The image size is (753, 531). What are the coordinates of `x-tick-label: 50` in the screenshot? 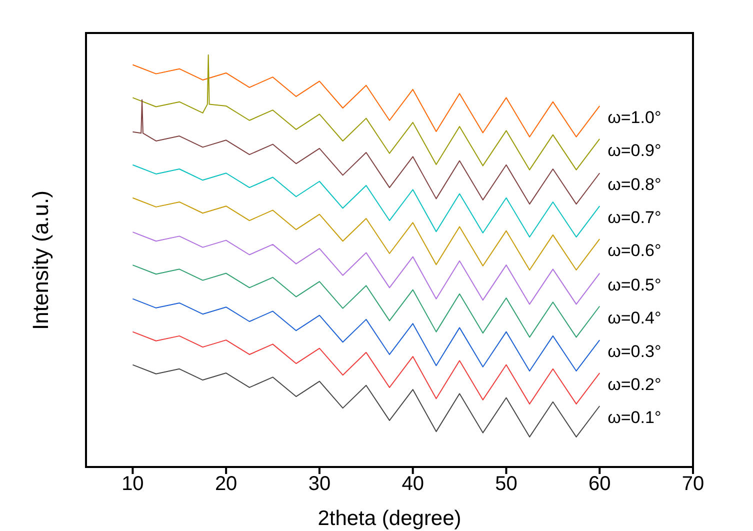 It's located at (506, 484).